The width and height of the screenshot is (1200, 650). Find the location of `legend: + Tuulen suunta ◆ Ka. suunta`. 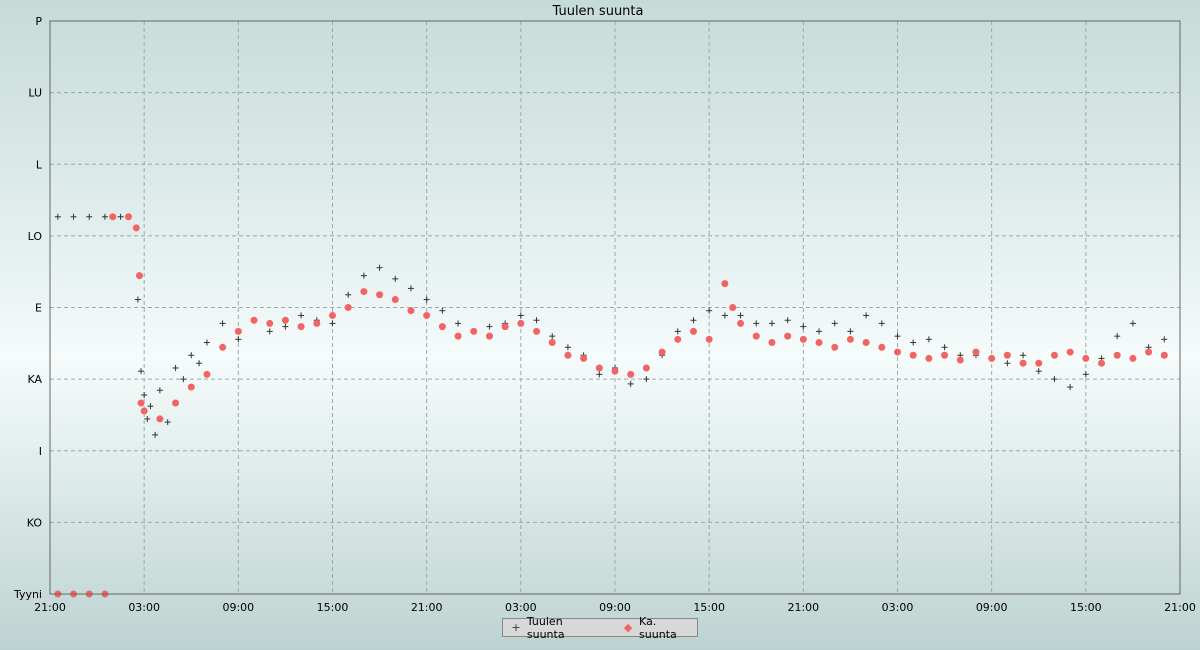

legend: + Tuulen suunta ◆ Ka. suunta is located at coordinates (600, 628).